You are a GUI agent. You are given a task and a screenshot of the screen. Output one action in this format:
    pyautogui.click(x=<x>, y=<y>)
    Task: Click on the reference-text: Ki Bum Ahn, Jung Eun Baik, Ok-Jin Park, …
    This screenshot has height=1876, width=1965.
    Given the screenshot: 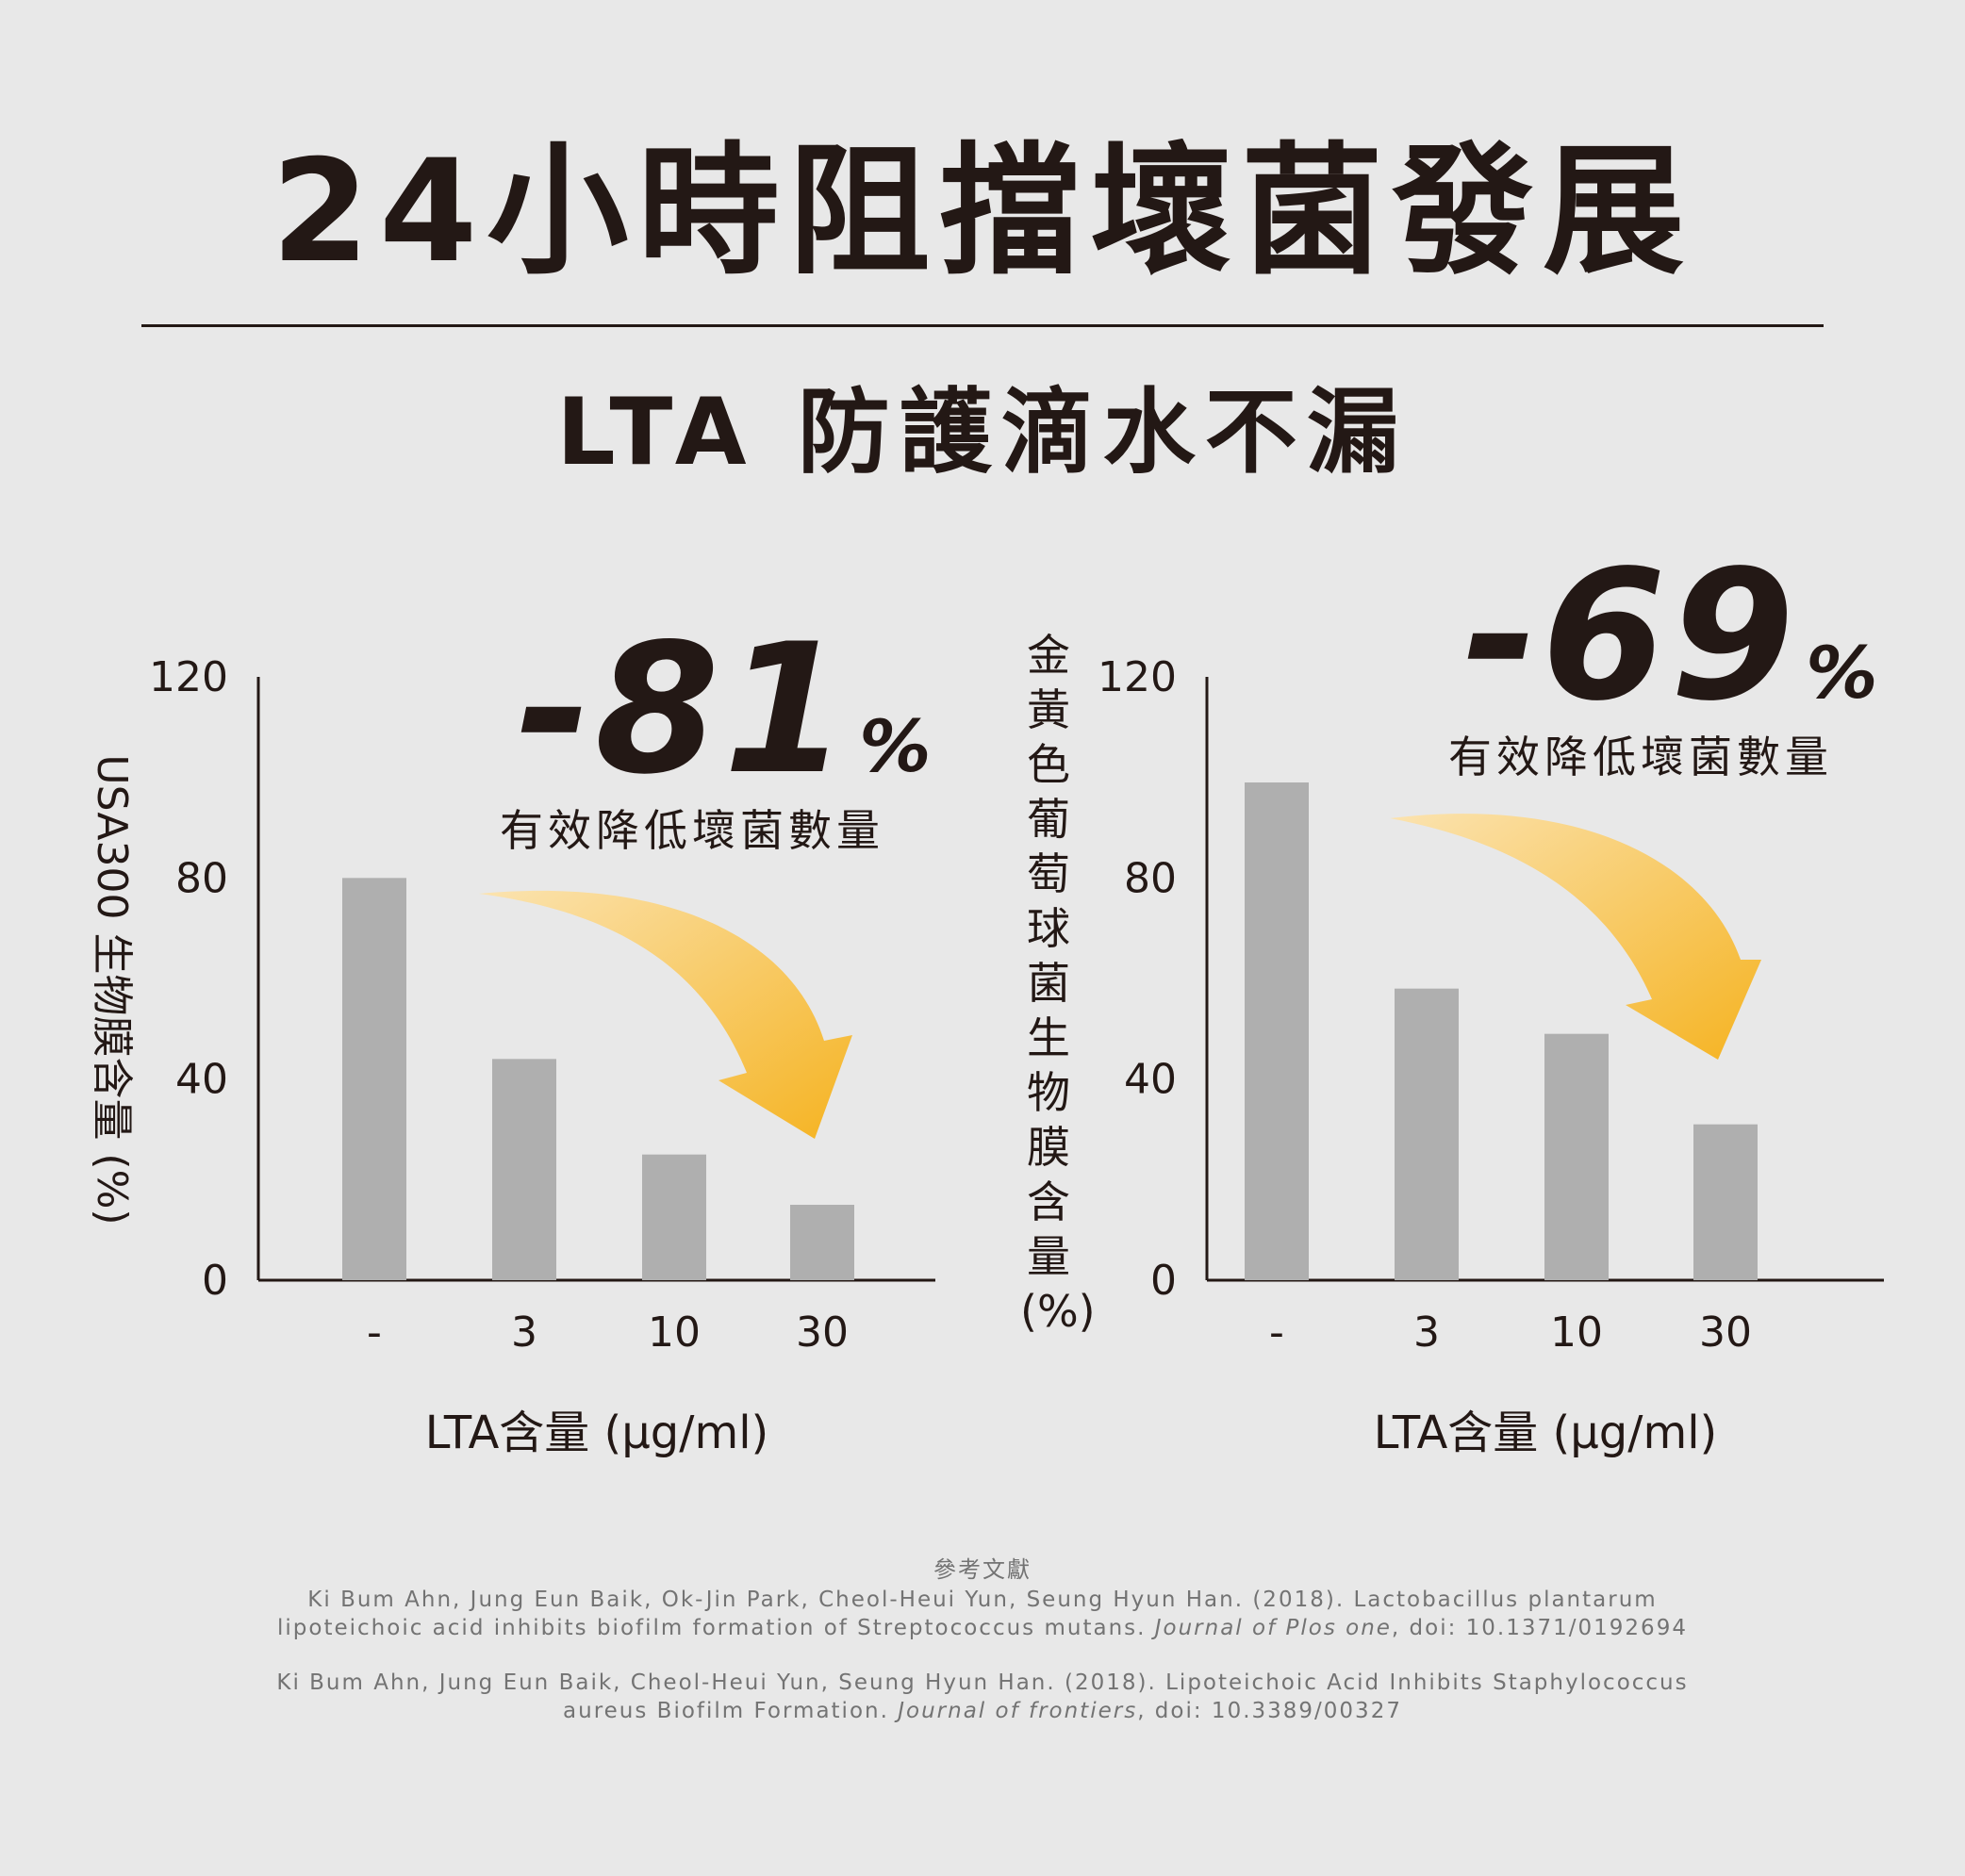 What is the action you would take?
    pyautogui.click(x=967, y=1614)
    